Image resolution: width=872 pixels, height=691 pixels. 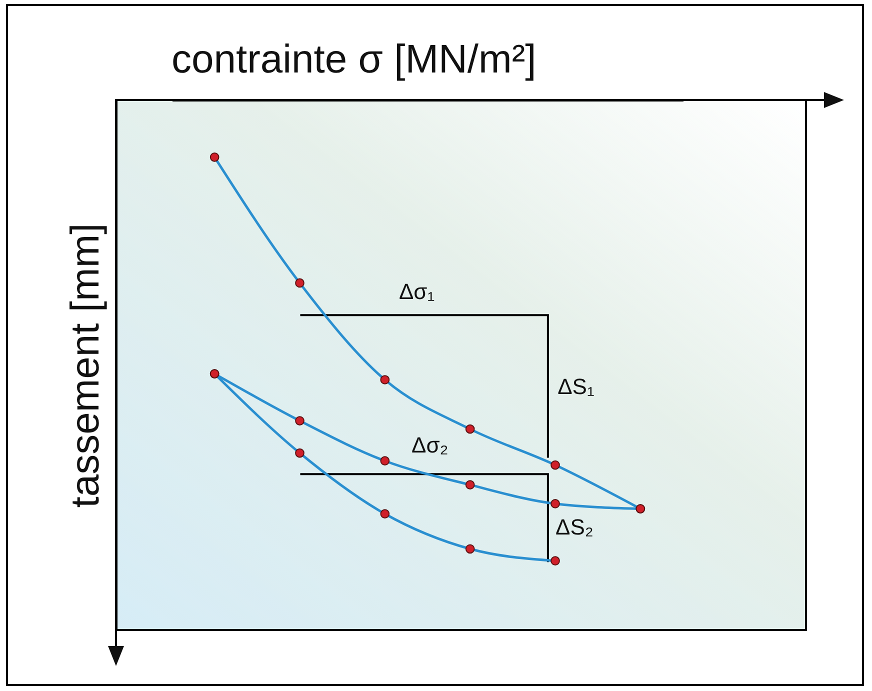 I want to click on annotation: ΔS₂, so click(x=575, y=527).